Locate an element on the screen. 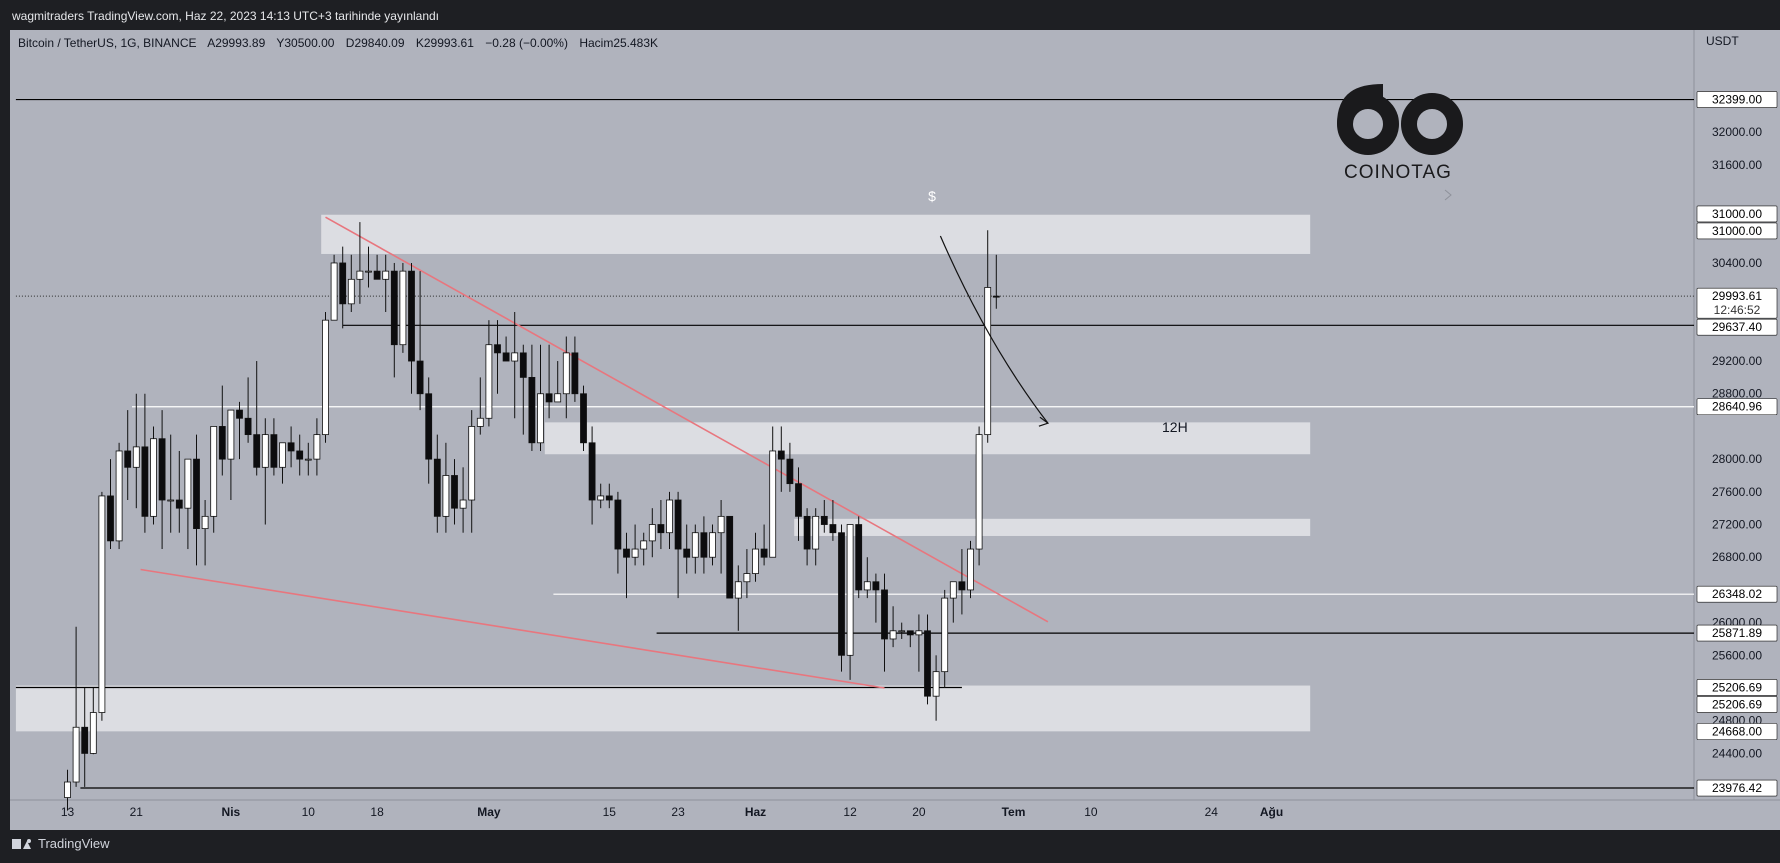 Image resolution: width=1780 pixels, height=863 pixels. projection-arrow is located at coordinates (994, 329).